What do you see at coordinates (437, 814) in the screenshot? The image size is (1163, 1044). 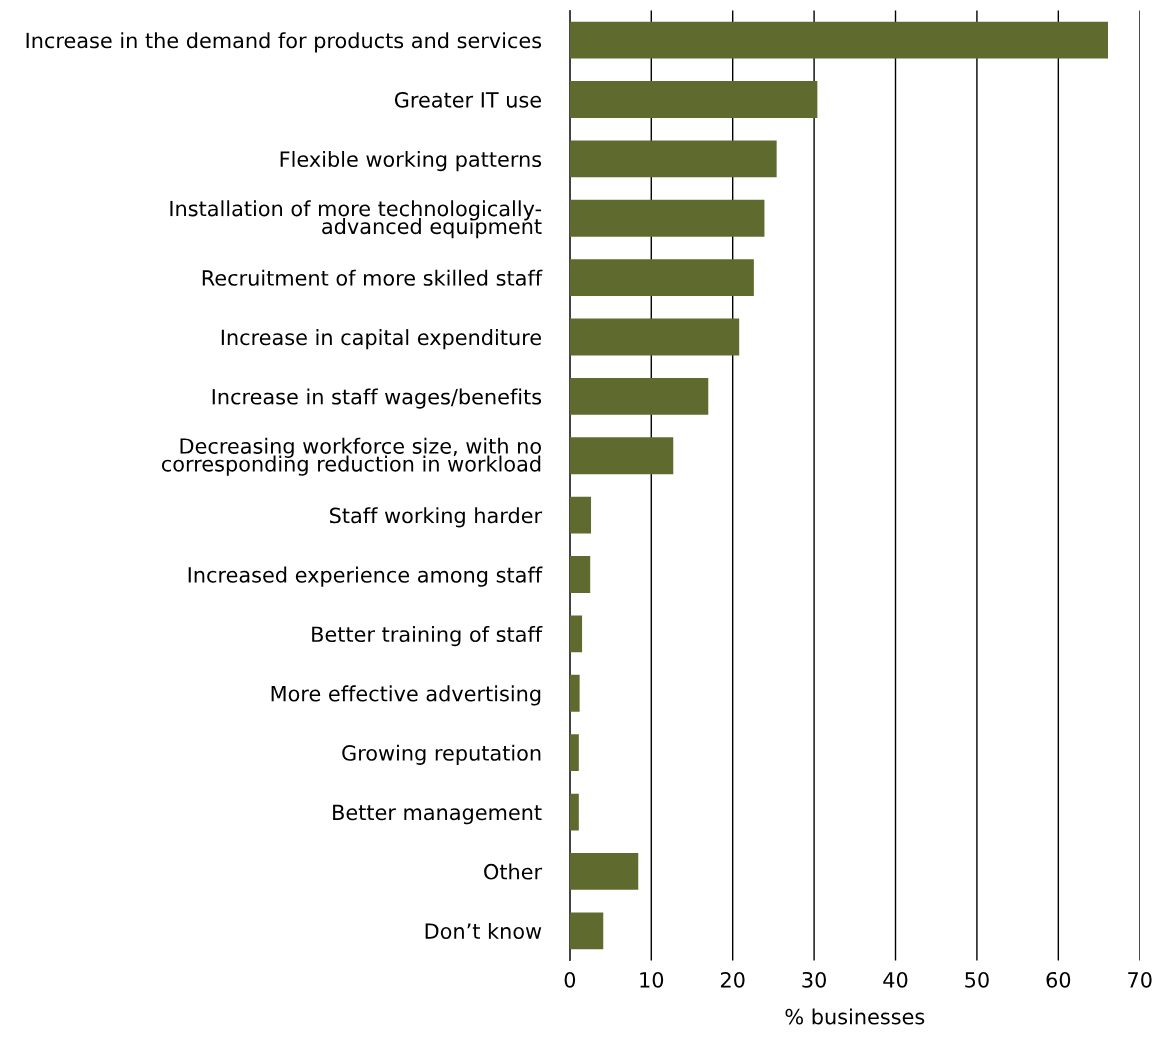 I see `y-tick-label: Better management` at bounding box center [437, 814].